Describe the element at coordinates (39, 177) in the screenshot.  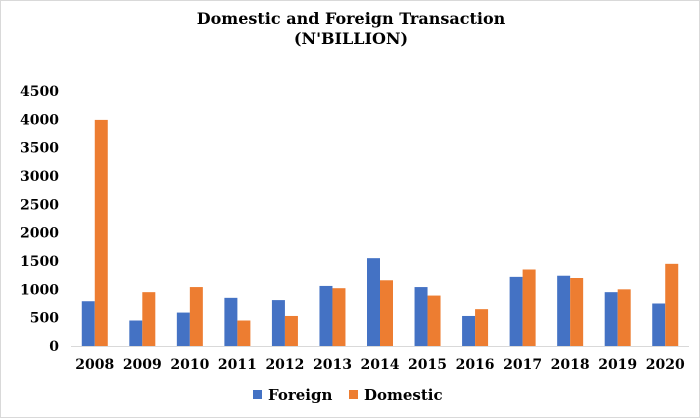
I see `y-tick-label: 3000` at that location.